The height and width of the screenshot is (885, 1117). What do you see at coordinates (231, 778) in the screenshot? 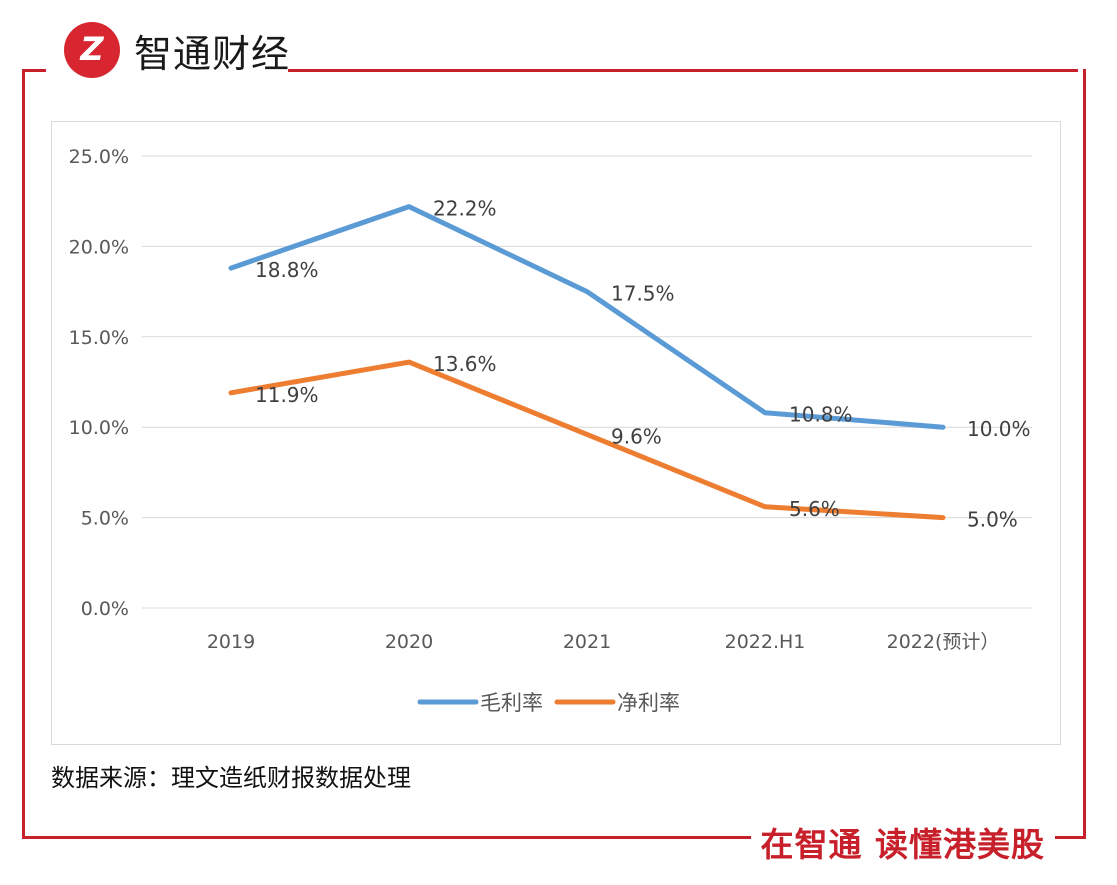
I see `data-source-note: 数据来源：理文造纸财报数据处理` at bounding box center [231, 778].